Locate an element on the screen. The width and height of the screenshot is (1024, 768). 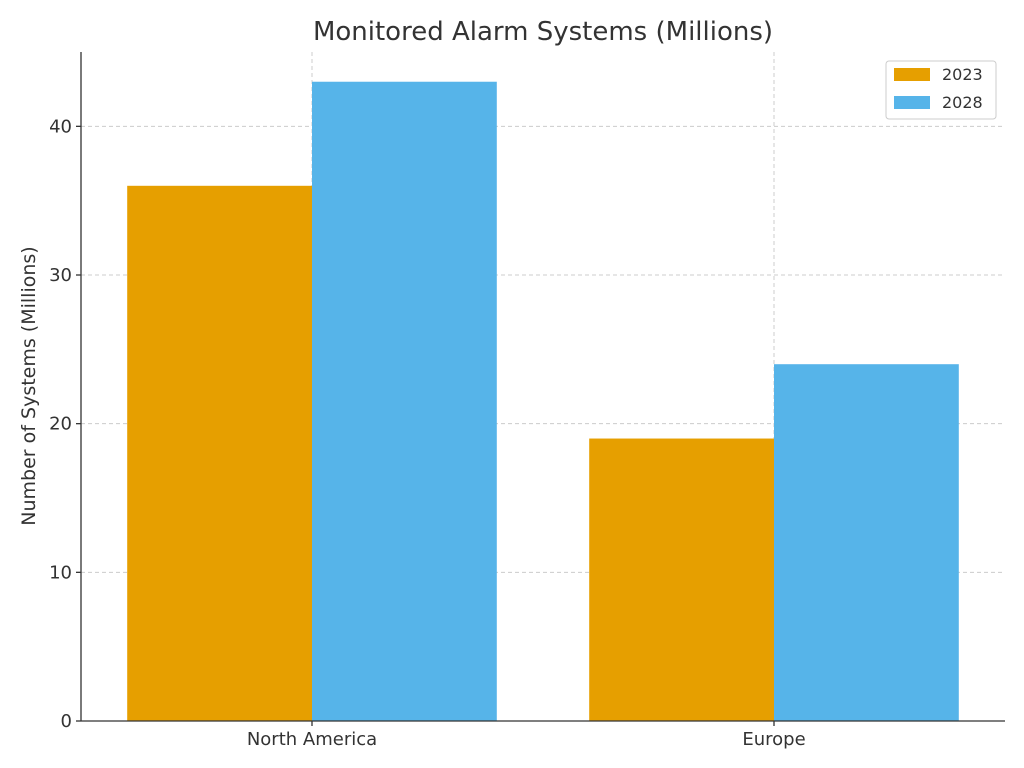
y-axis-label: Number of Systems (Millions) is located at coordinates (29, 385).